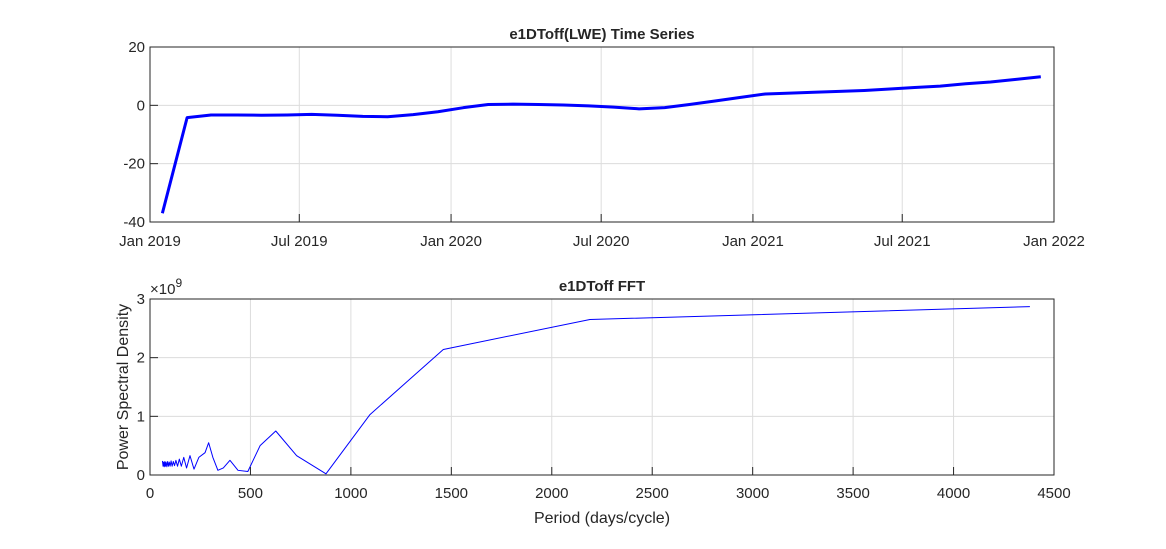  What do you see at coordinates (602, 286) in the screenshot?
I see `fft-title: e1DToff FFT` at bounding box center [602, 286].